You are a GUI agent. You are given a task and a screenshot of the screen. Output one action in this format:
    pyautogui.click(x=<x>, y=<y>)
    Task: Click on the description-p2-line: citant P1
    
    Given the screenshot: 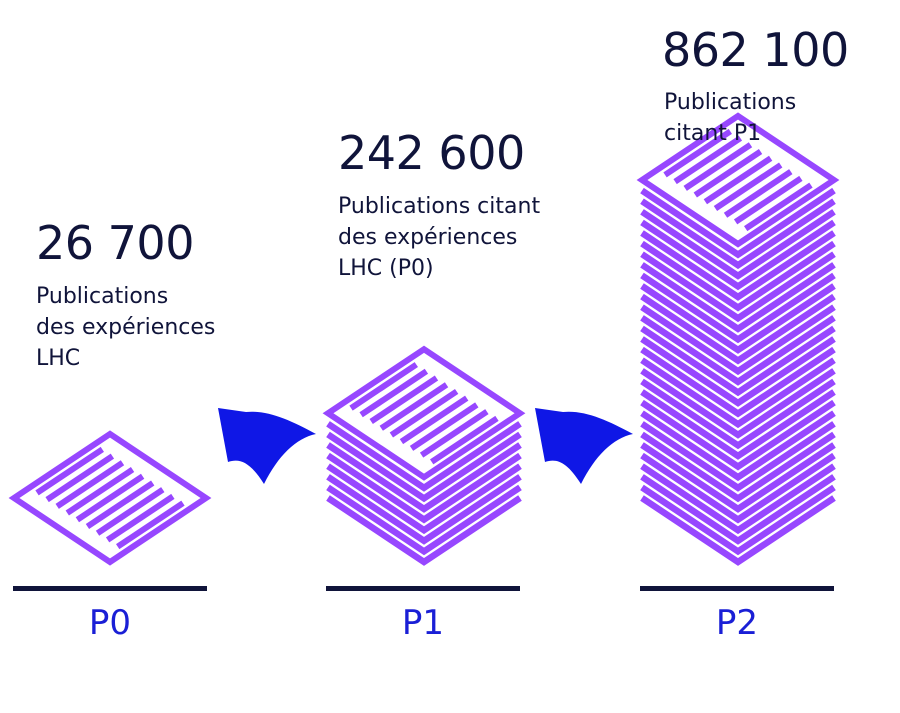 What is the action you would take?
    pyautogui.click(x=713, y=133)
    